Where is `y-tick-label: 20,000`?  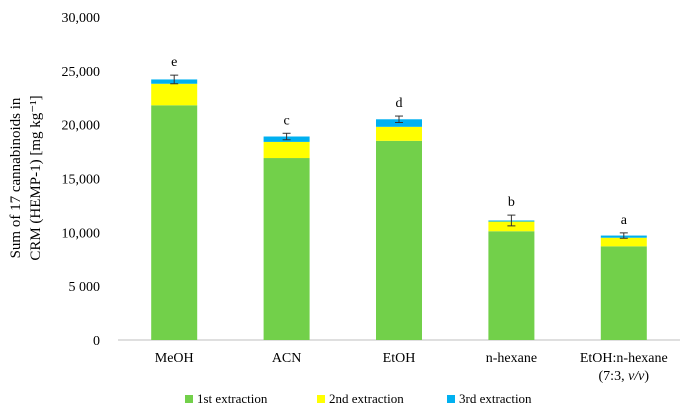 y-tick-label: 20,000 is located at coordinates (81, 126).